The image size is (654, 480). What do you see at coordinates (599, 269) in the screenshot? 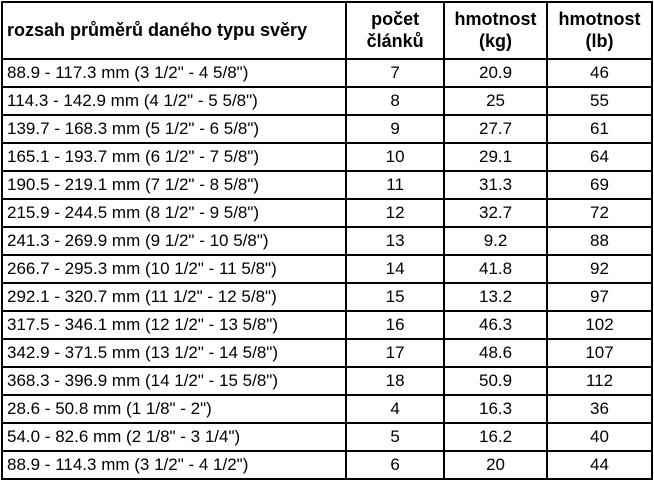
I see `cell-weight-lb: 92` at bounding box center [599, 269].